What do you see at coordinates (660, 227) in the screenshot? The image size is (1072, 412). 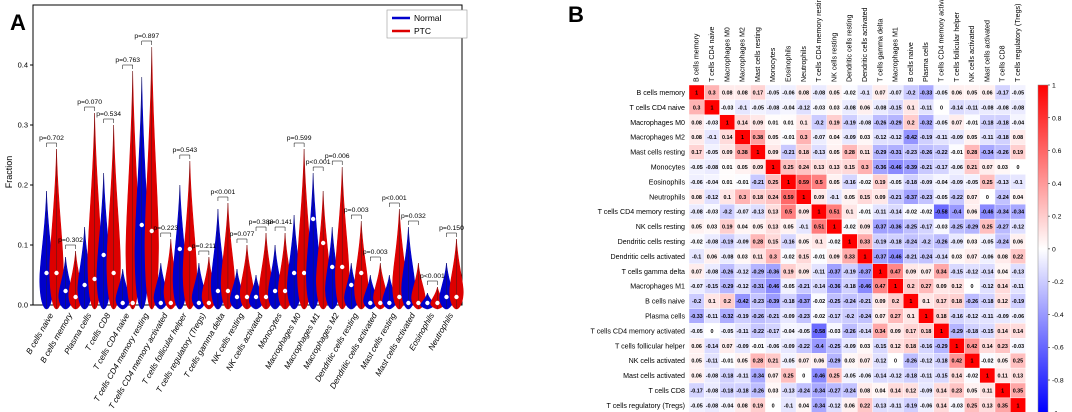 I see `heatmap-row-label: NK cells resting` at bounding box center [660, 227].